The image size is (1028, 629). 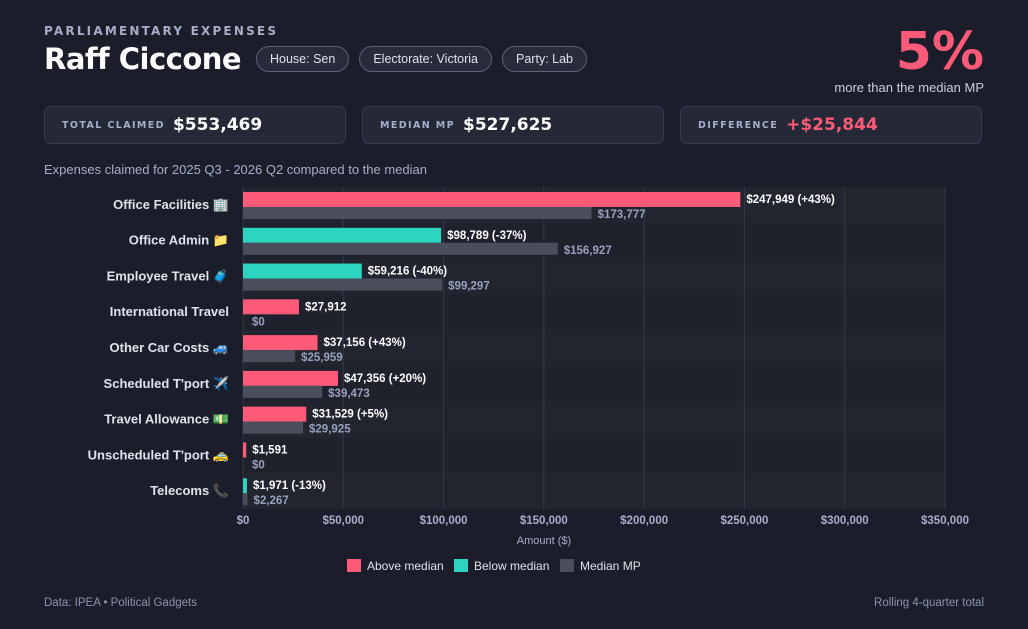 What do you see at coordinates (343, 521) in the screenshot?
I see `x-tick-label: $50,000` at bounding box center [343, 521].